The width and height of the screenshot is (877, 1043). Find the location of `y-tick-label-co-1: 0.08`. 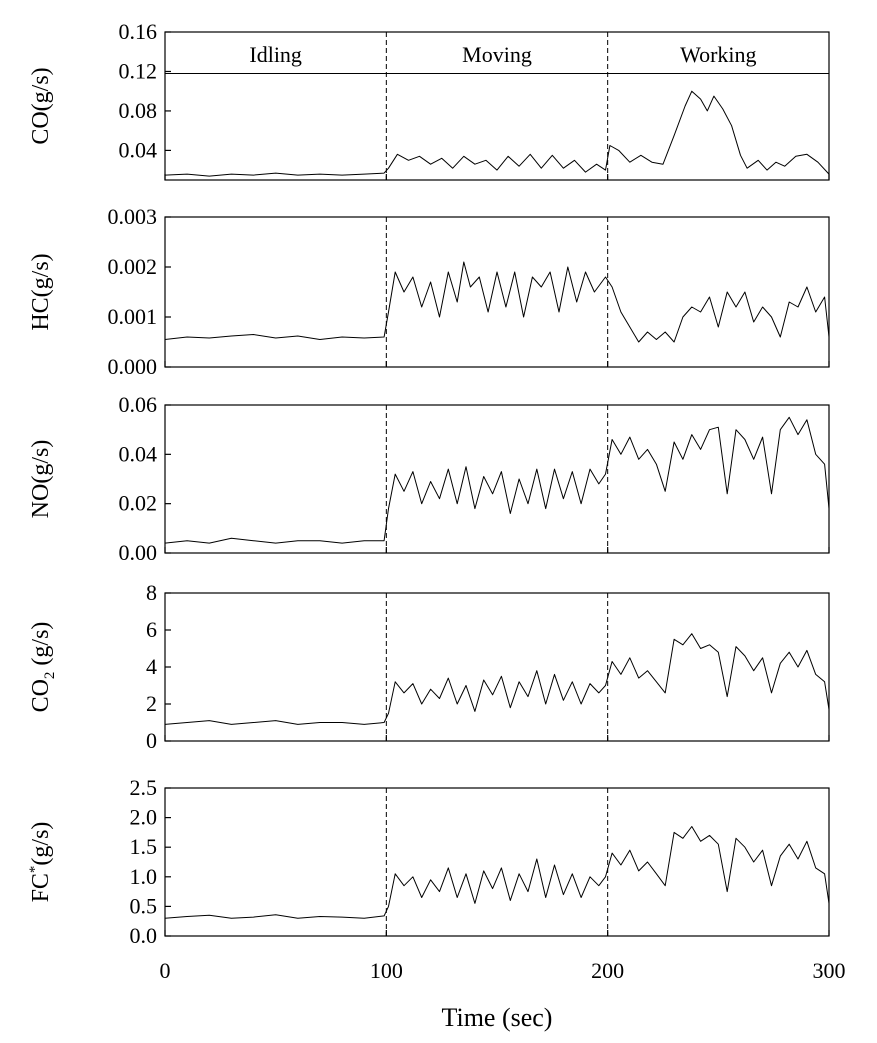

y-tick-label-co-1: 0.08 is located at coordinates (138, 110).